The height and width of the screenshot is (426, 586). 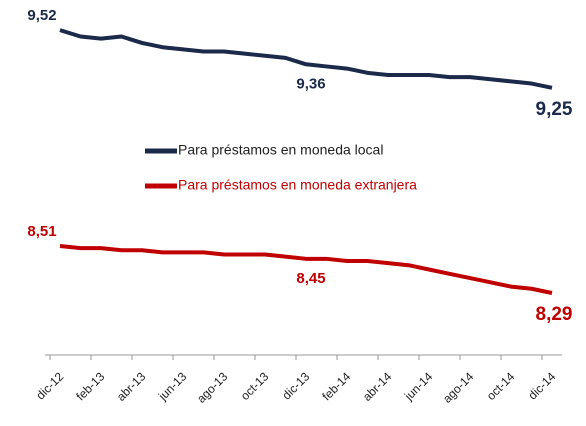 What do you see at coordinates (418, 386) in the screenshot?
I see `x-tick-label: jun-14` at bounding box center [418, 386].